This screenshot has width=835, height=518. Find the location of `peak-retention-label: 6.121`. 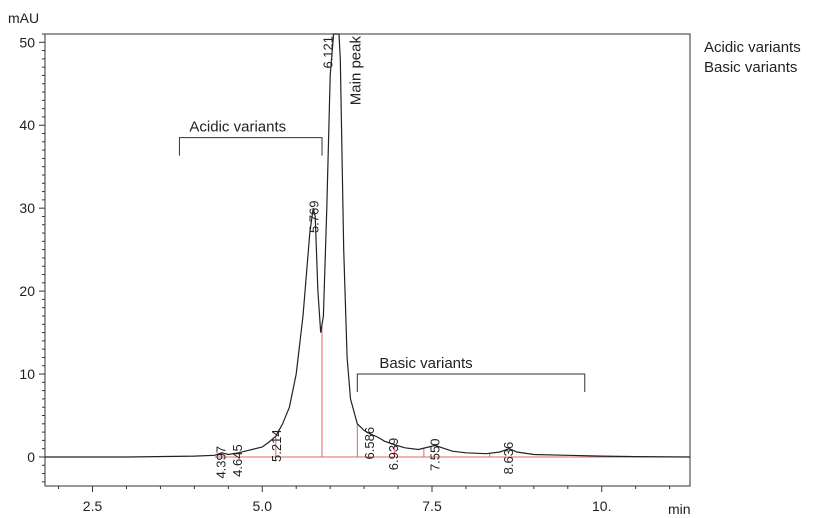

peak-retention-label: 6.121 is located at coordinates (327, 52).